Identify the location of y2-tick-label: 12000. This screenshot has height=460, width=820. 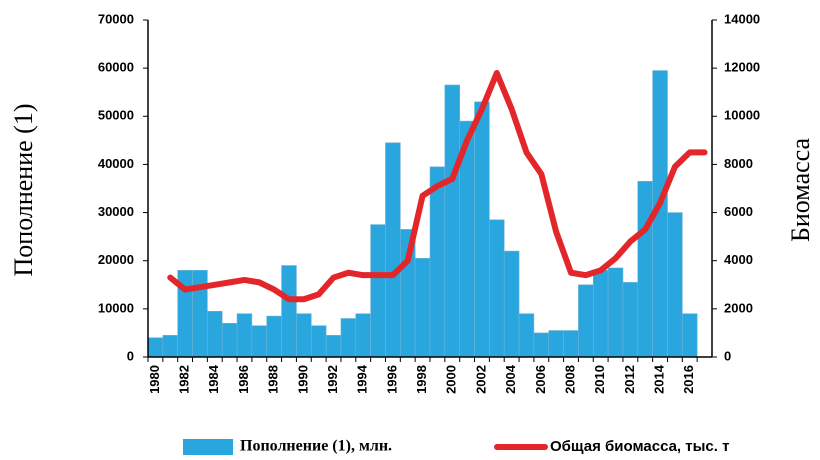
(742, 67).